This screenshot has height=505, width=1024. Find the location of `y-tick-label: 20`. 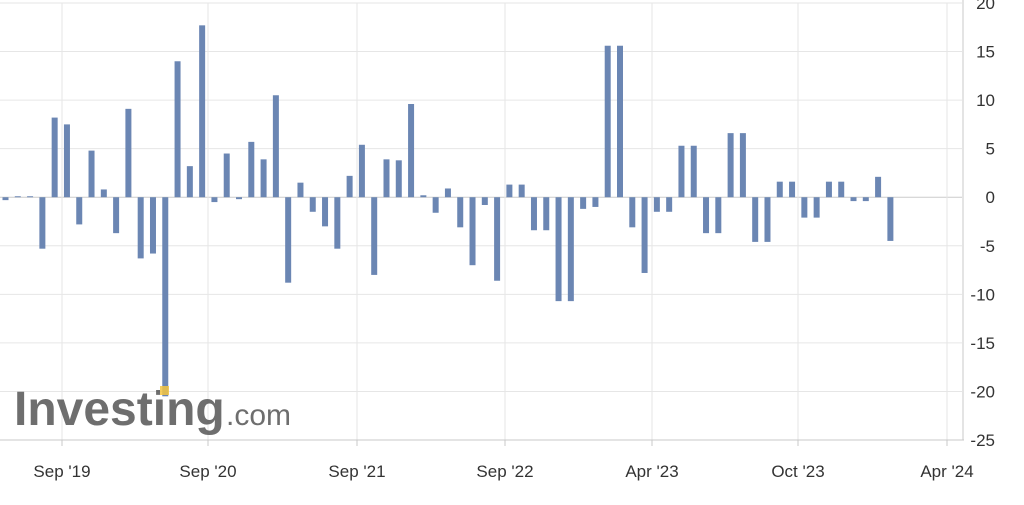

y-tick-label: 20 is located at coordinates (985, 6).